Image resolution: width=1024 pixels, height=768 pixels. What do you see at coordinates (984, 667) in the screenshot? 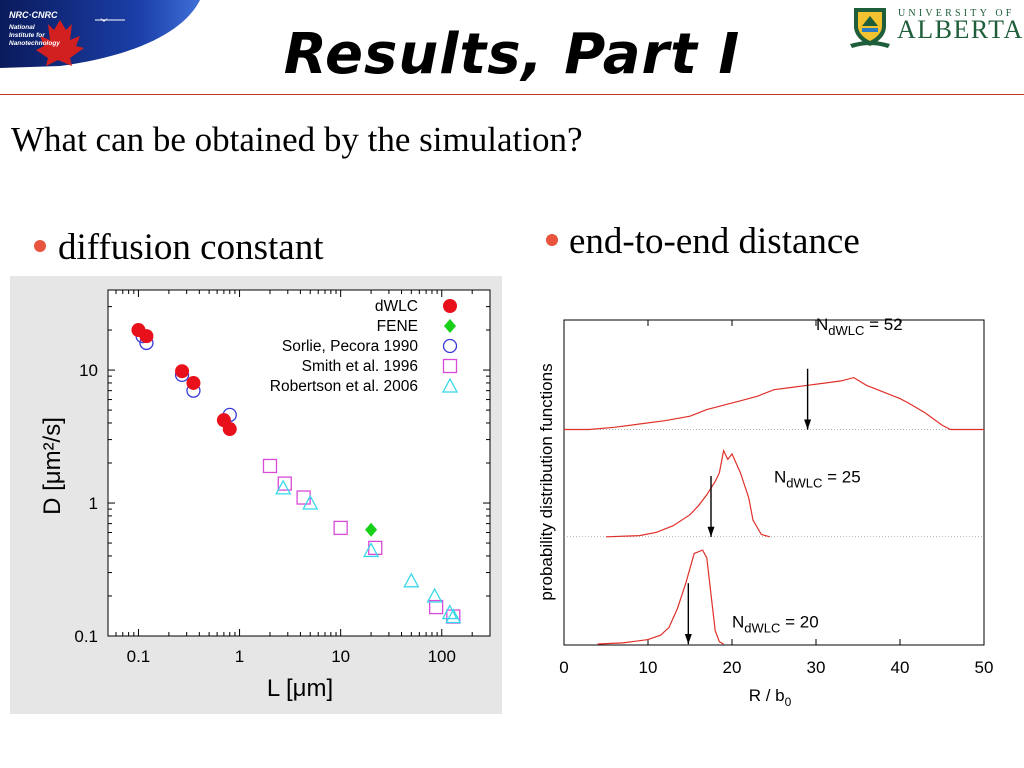
I see `x-tick-label: 50` at bounding box center [984, 667].